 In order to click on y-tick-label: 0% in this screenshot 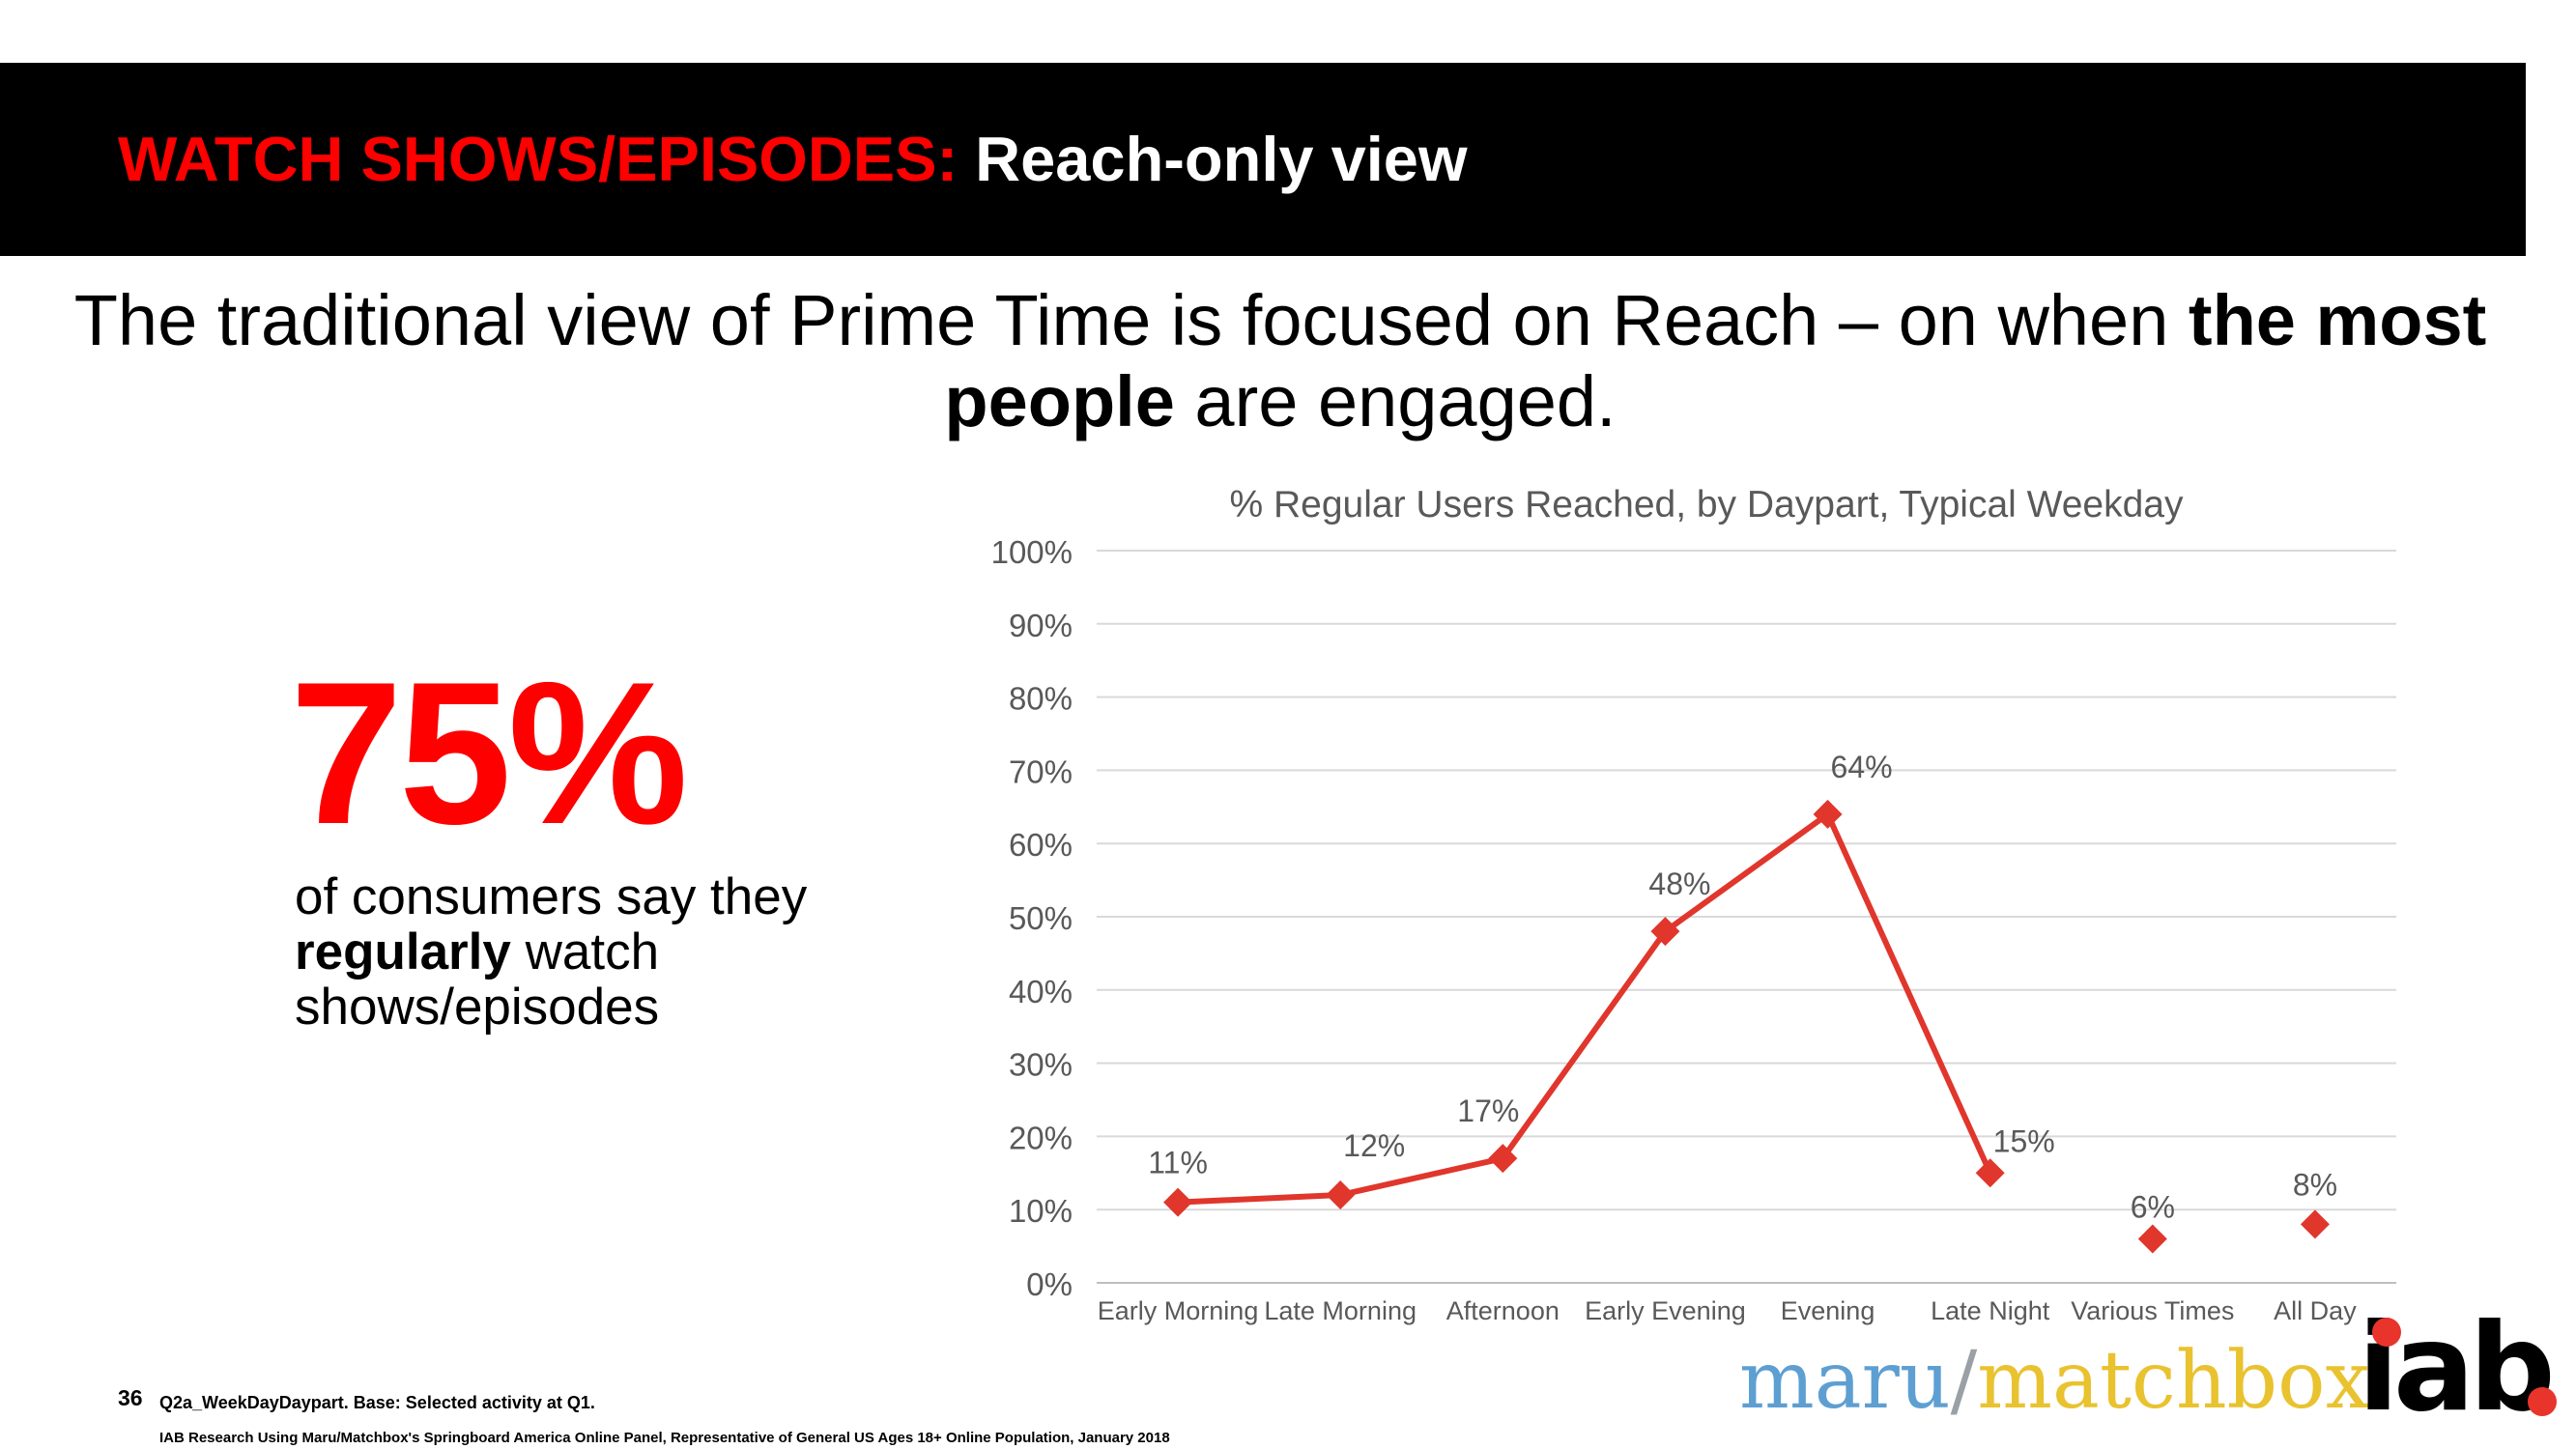, I will do `click(1050, 1284)`.